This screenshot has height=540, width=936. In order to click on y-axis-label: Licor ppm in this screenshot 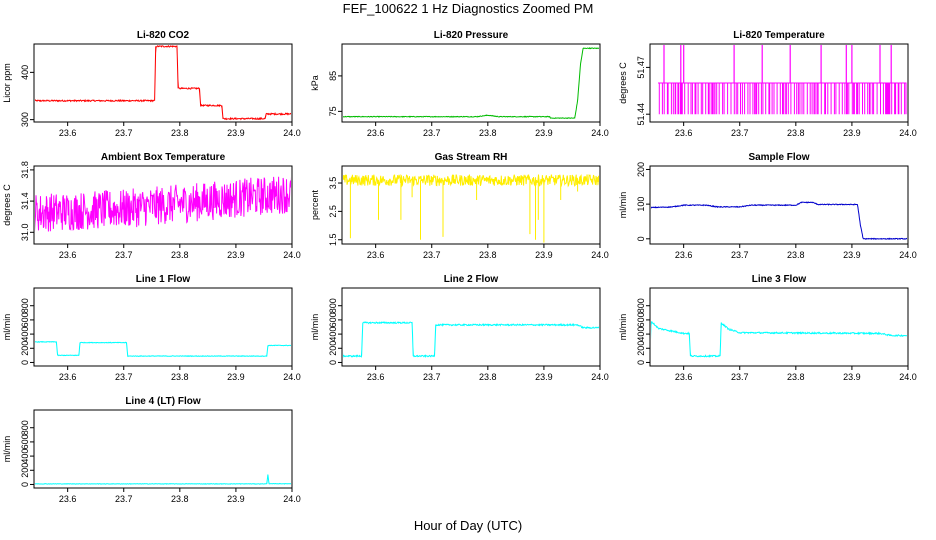, I will do `click(7, 83)`.